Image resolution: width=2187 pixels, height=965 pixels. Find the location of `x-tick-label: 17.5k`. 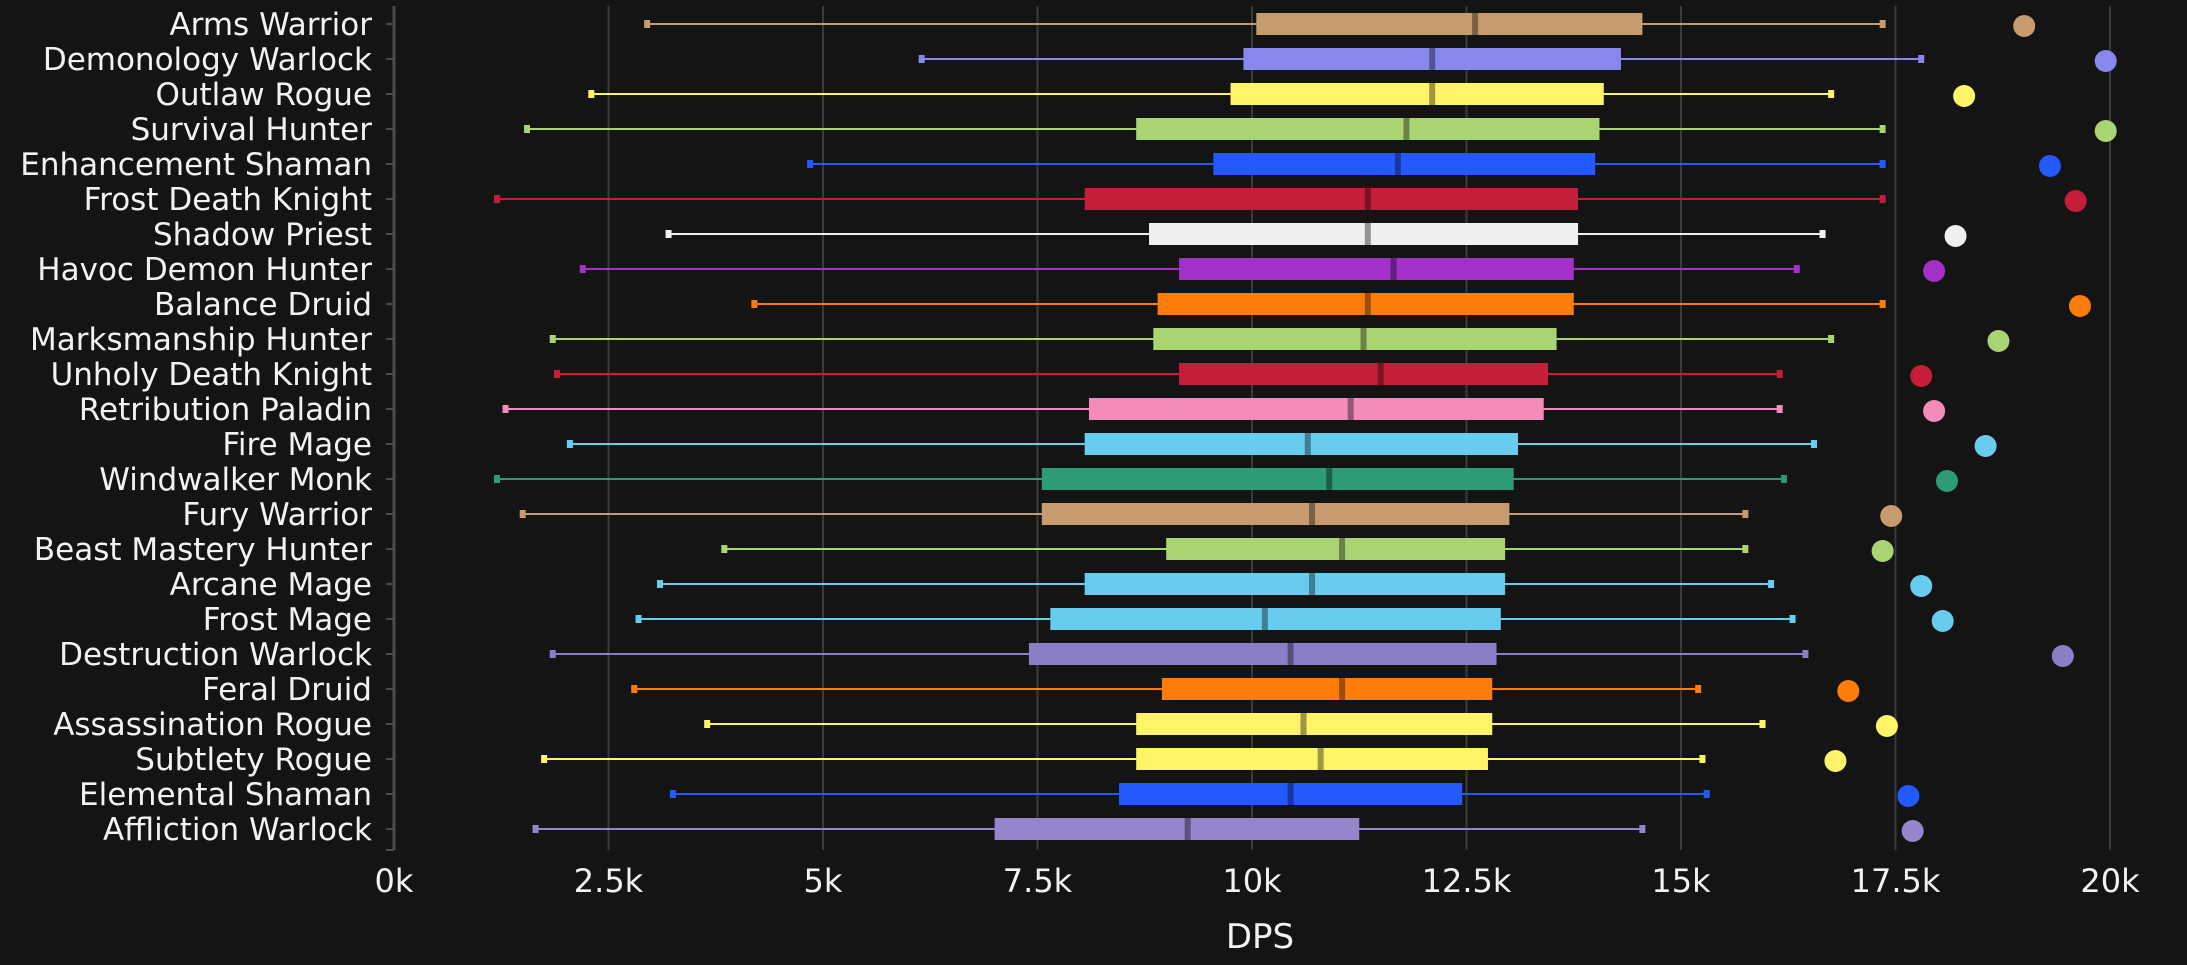

x-tick-label: 17.5k is located at coordinates (1896, 881).